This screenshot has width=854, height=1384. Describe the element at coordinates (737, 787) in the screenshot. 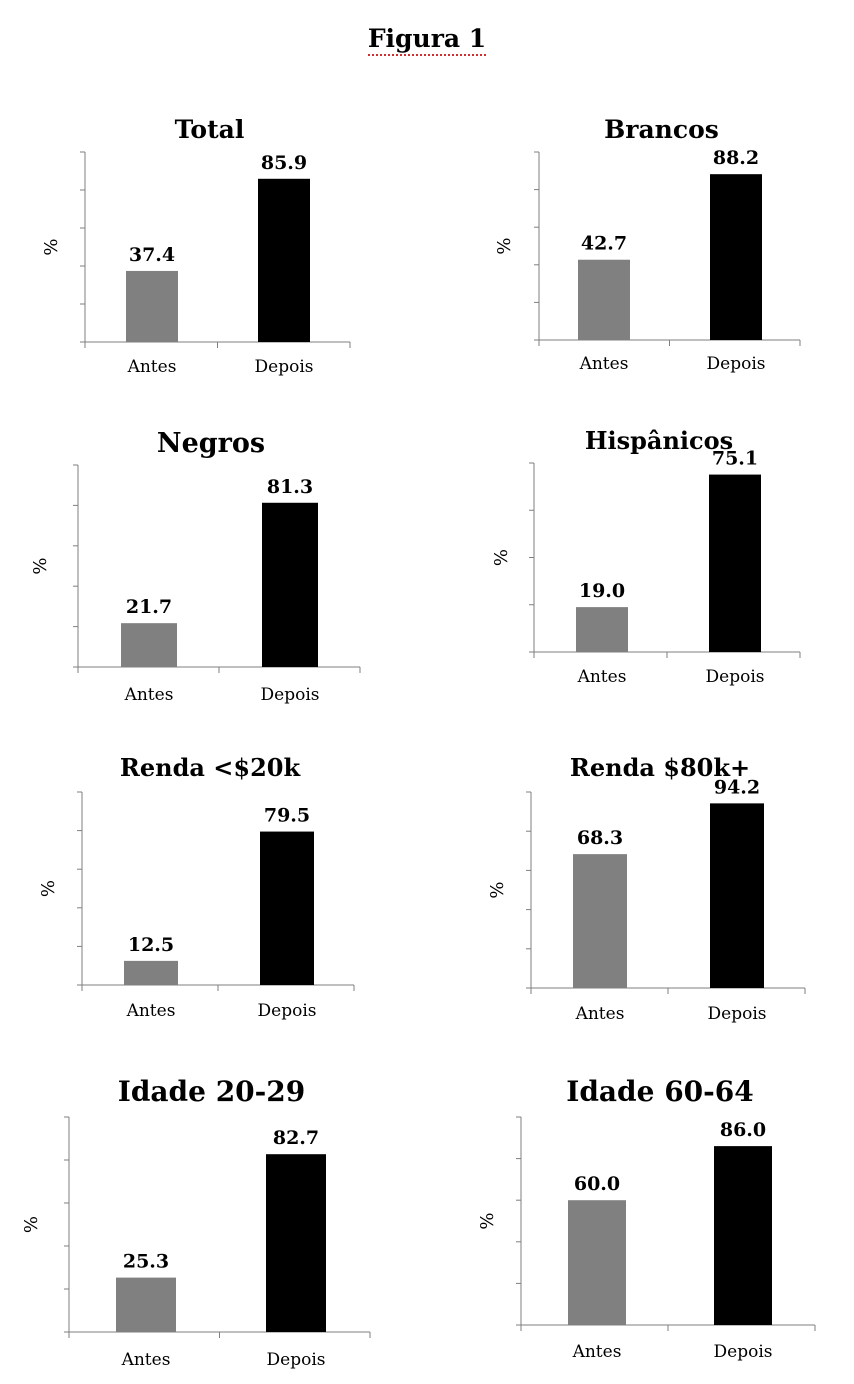

I see `data-label: 94.2` at that location.